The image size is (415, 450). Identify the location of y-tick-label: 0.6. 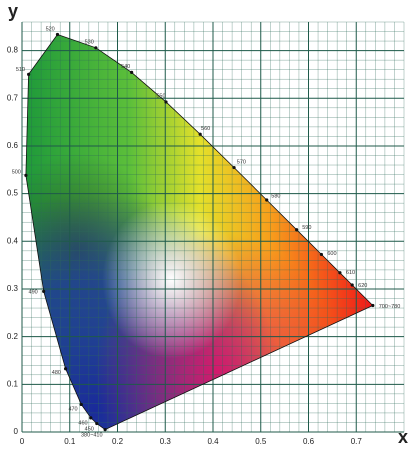
(13, 145).